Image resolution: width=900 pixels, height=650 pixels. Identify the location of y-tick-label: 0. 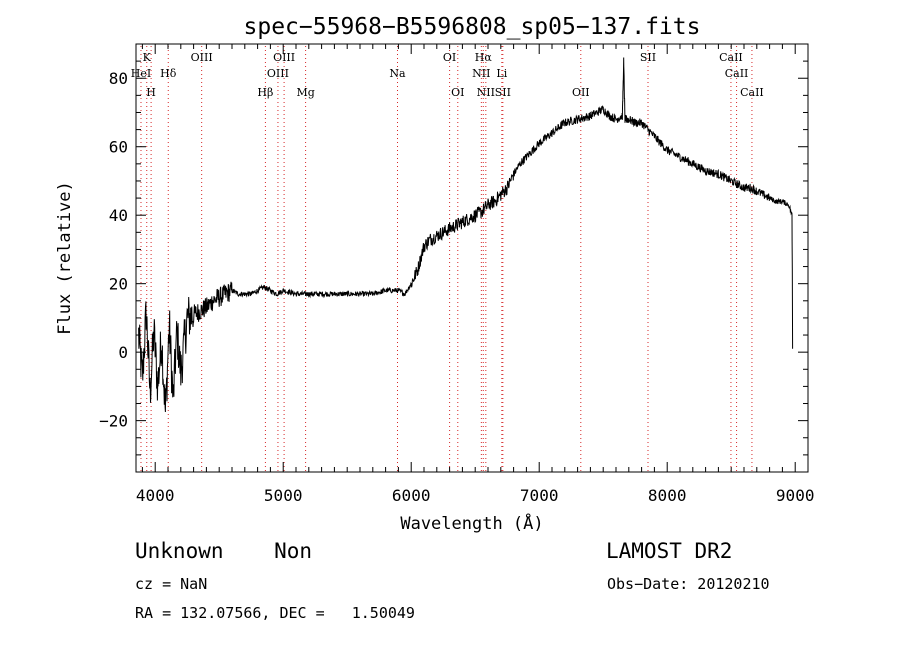
(123, 352).